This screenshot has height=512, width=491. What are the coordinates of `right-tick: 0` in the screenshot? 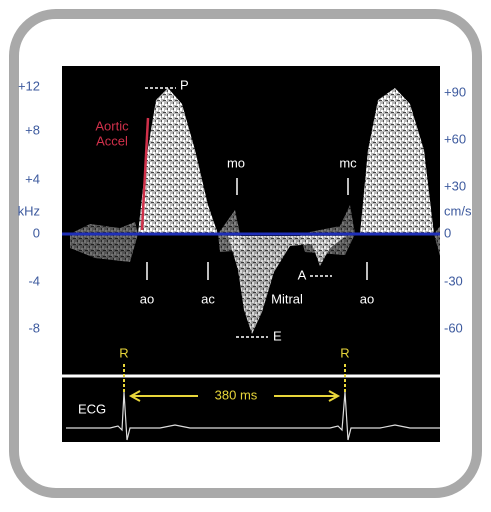 It's located at (447, 232).